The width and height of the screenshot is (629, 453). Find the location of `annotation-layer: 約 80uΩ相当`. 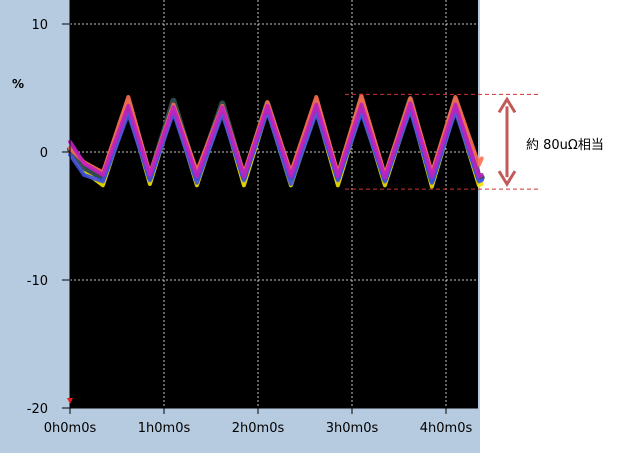

annotation-layer: 約 80uΩ相当 is located at coordinates (474, 141).